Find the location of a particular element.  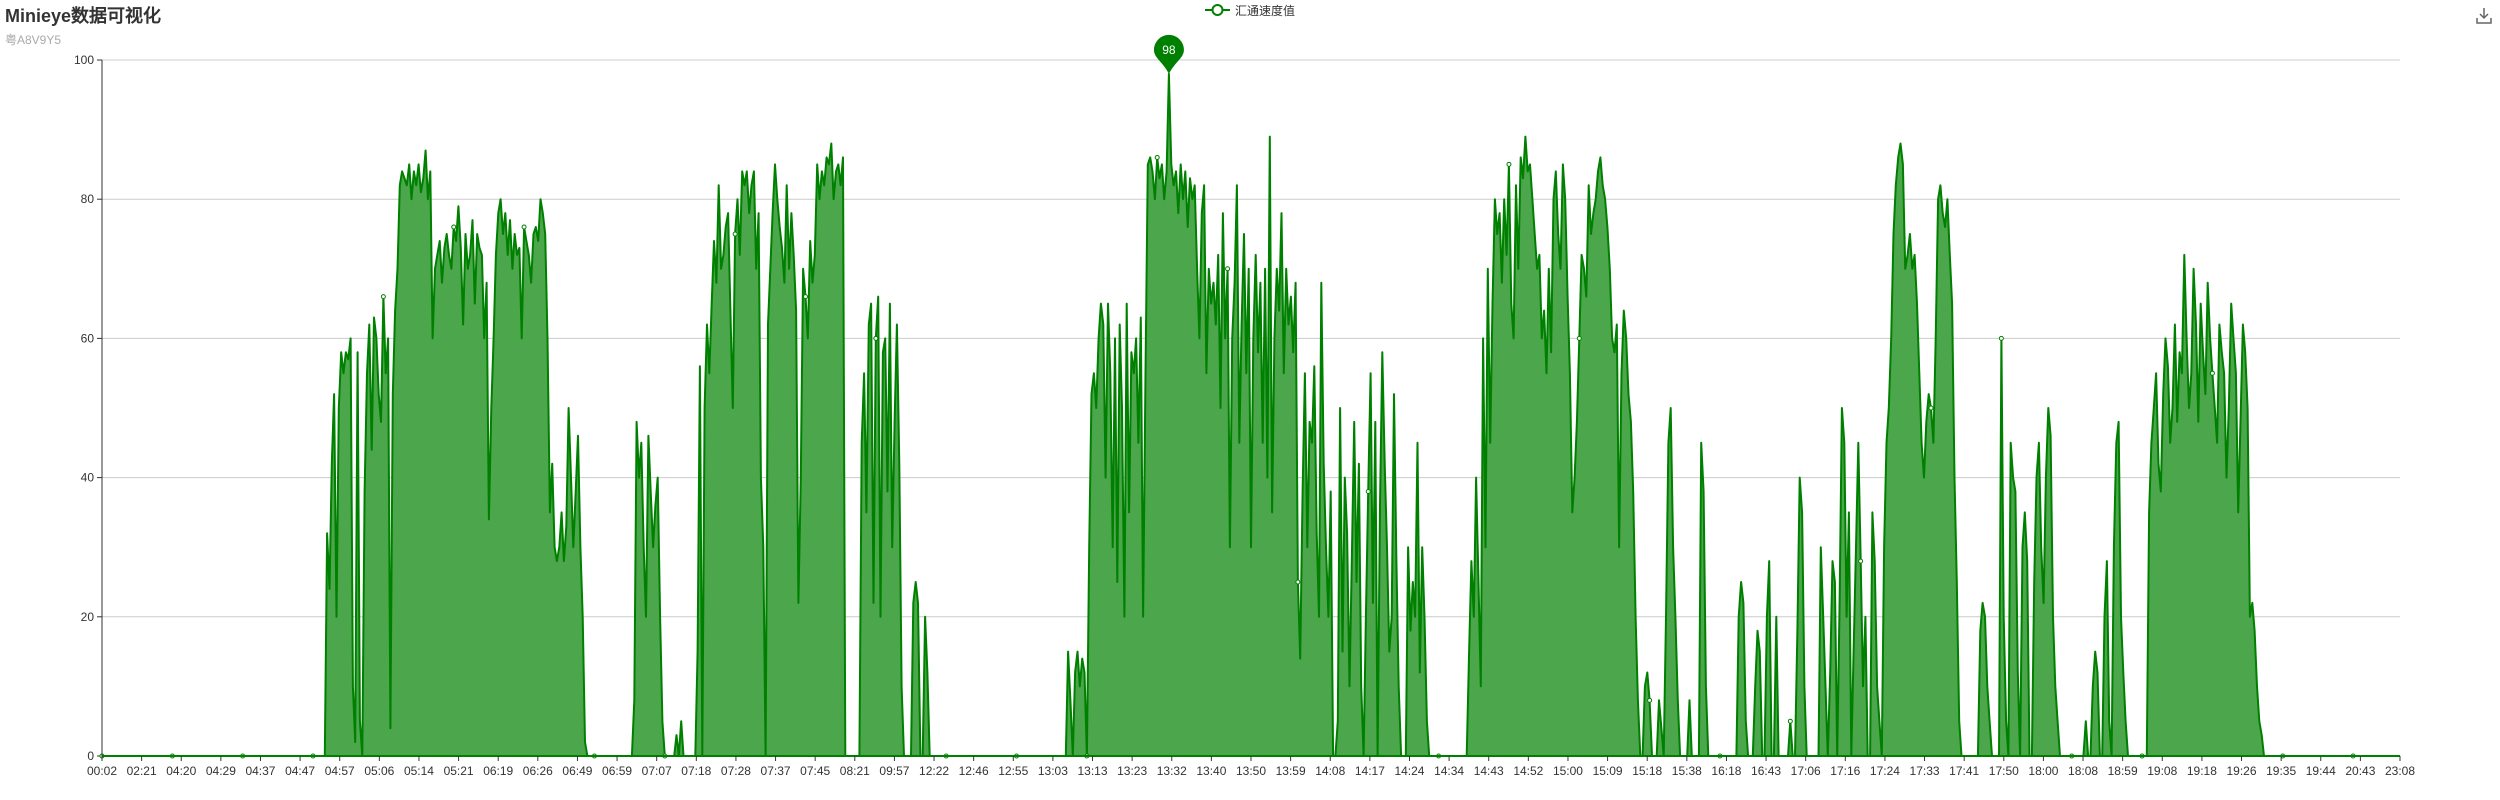

x-tick-label: 14:24 is located at coordinates (1409, 771).